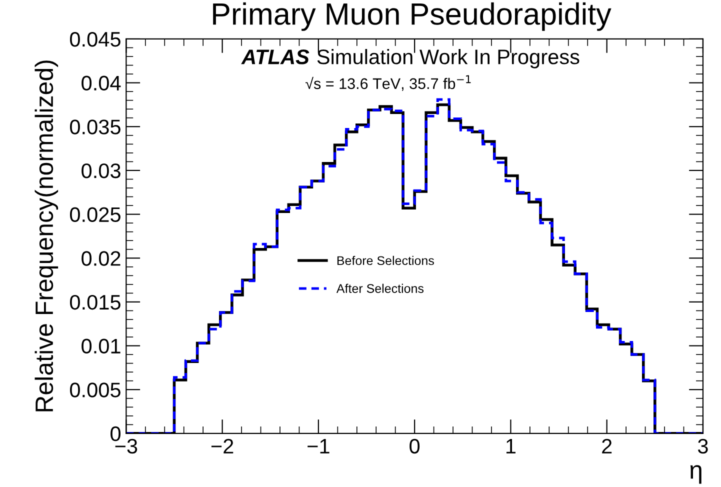  Describe the element at coordinates (511, 446) in the screenshot. I see `x-tick-label: 1` at that location.